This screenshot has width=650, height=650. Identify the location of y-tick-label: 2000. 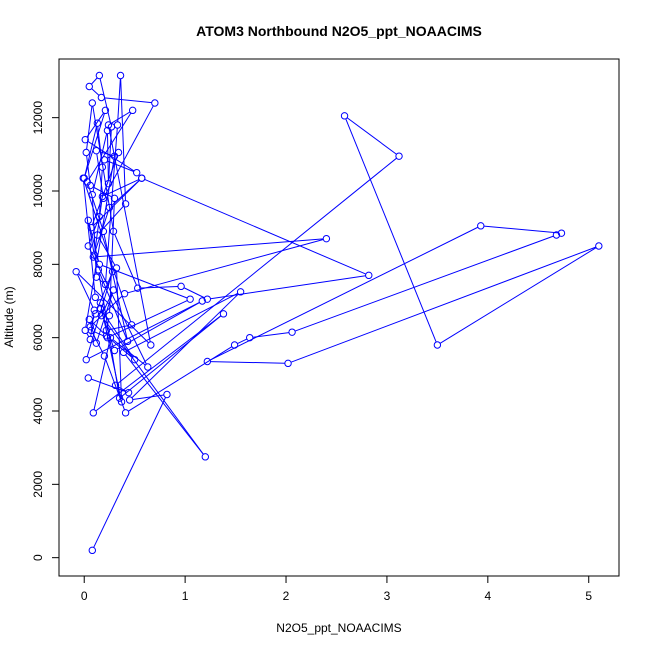
(38, 484).